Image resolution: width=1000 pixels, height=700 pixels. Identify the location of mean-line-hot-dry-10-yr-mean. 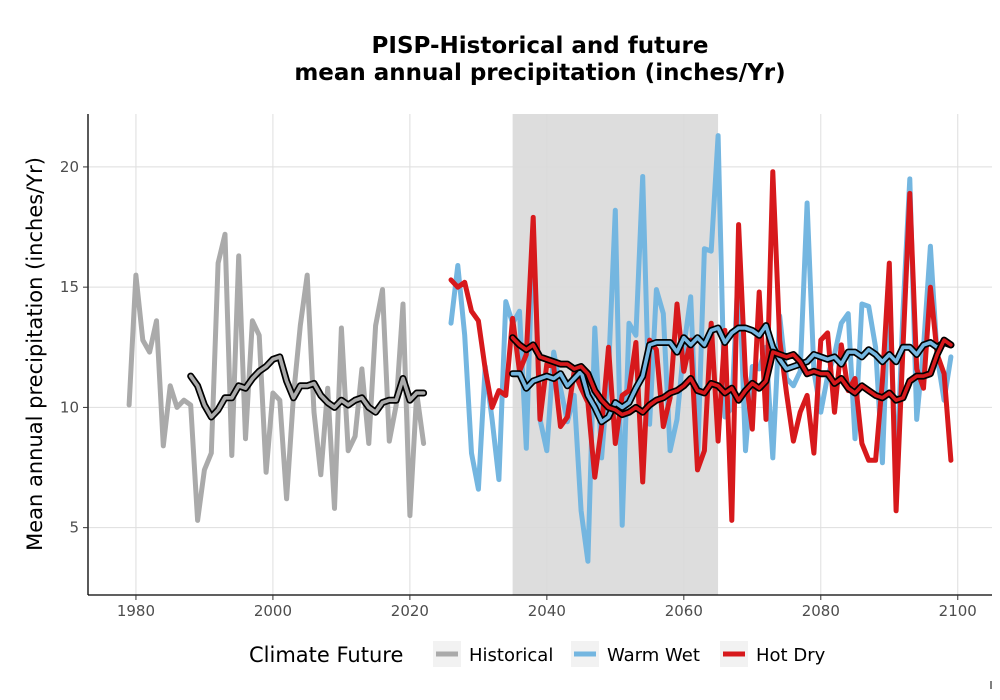
(731, 376).